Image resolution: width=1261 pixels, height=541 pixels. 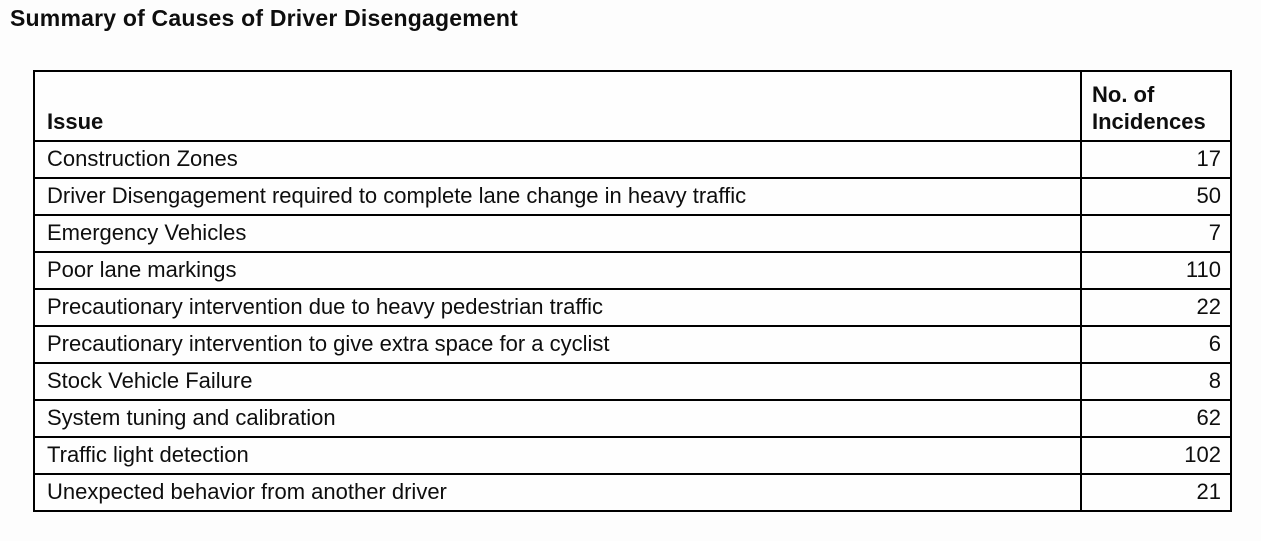 I want to click on incidences-header-line2: Incidences, so click(x=1149, y=121).